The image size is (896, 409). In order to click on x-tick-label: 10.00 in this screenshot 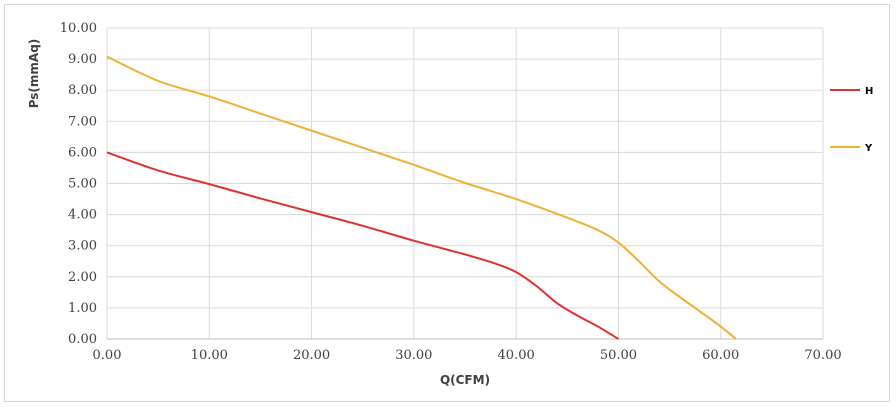, I will do `click(209, 355)`.